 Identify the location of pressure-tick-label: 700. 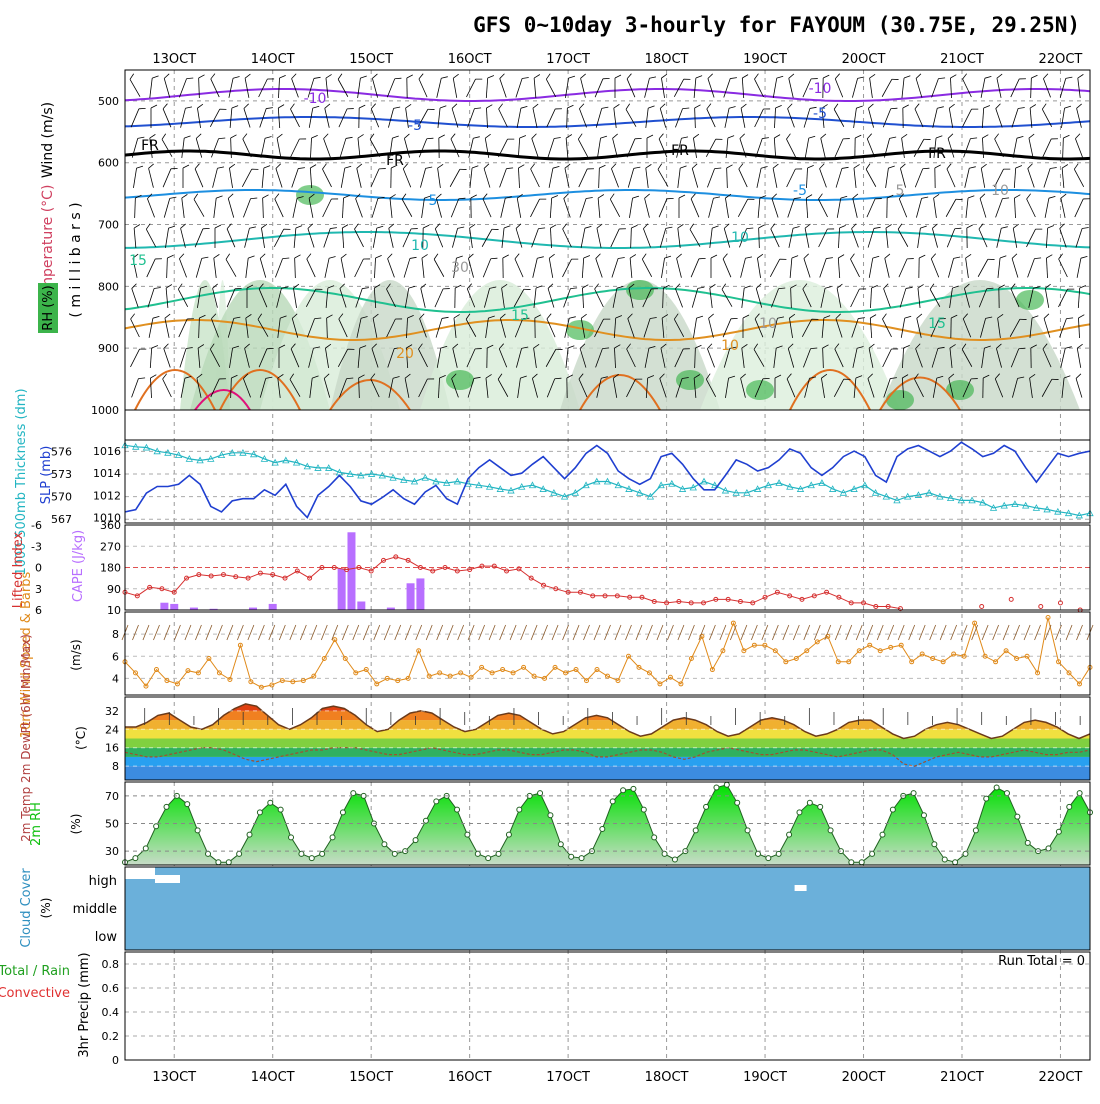
(108, 225).